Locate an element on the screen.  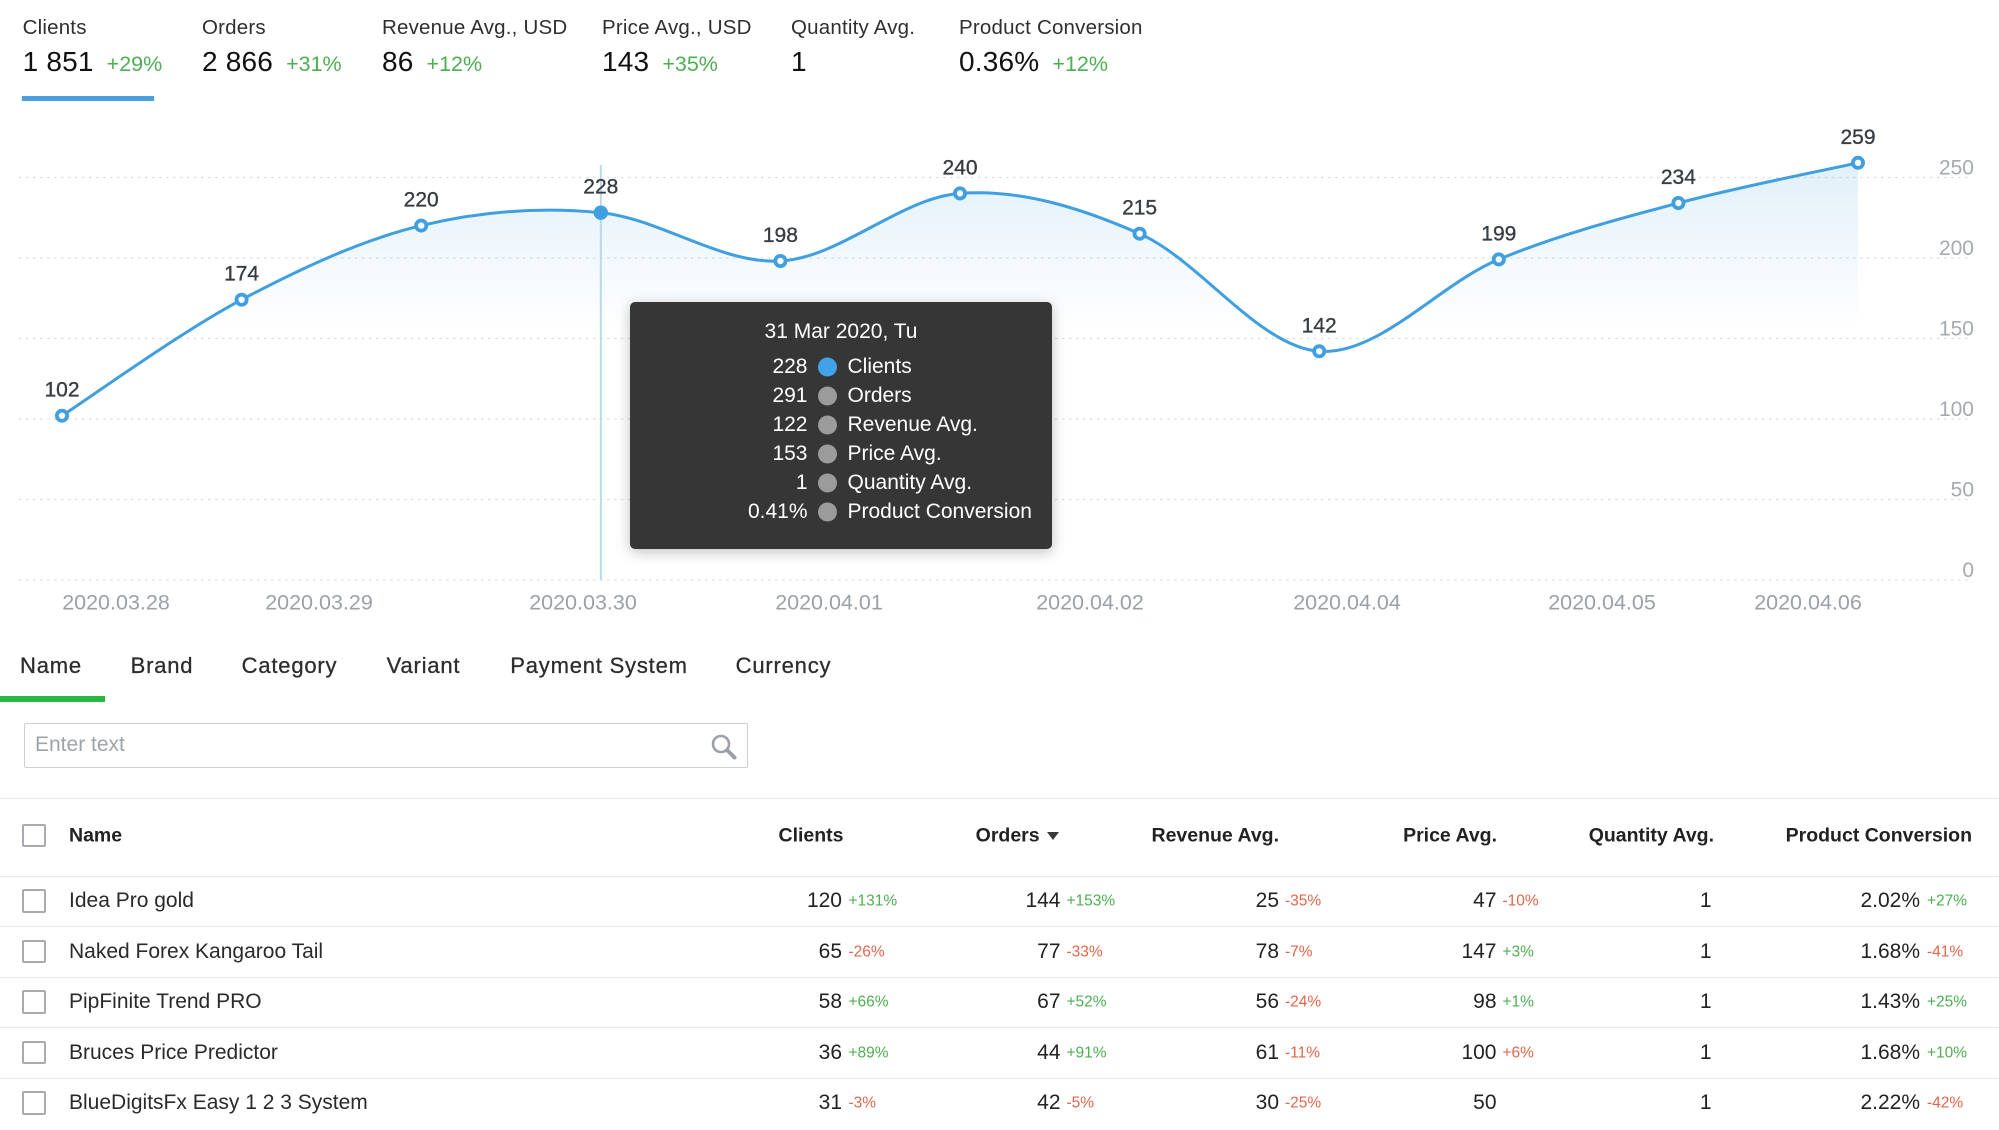
svg-text: 240 is located at coordinates (959, 167).